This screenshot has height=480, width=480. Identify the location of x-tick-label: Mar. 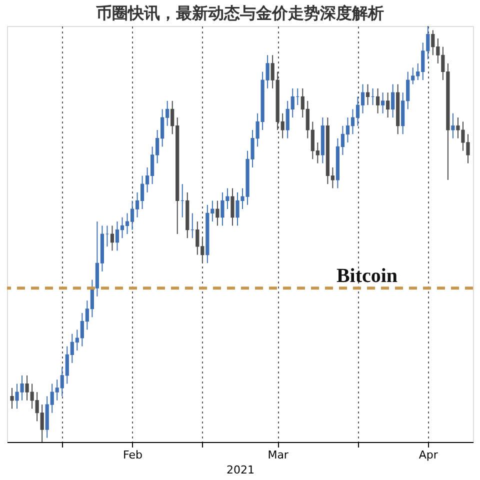
(278, 455).